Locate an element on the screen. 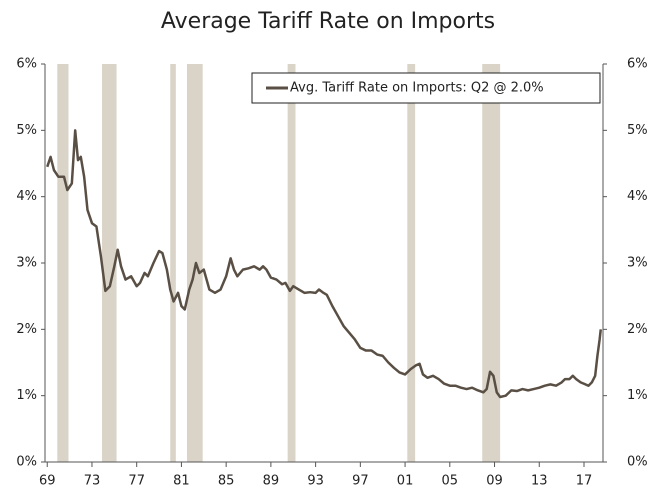 The width and height of the screenshot is (661, 497). y2-tick-label: 0% is located at coordinates (637, 462).